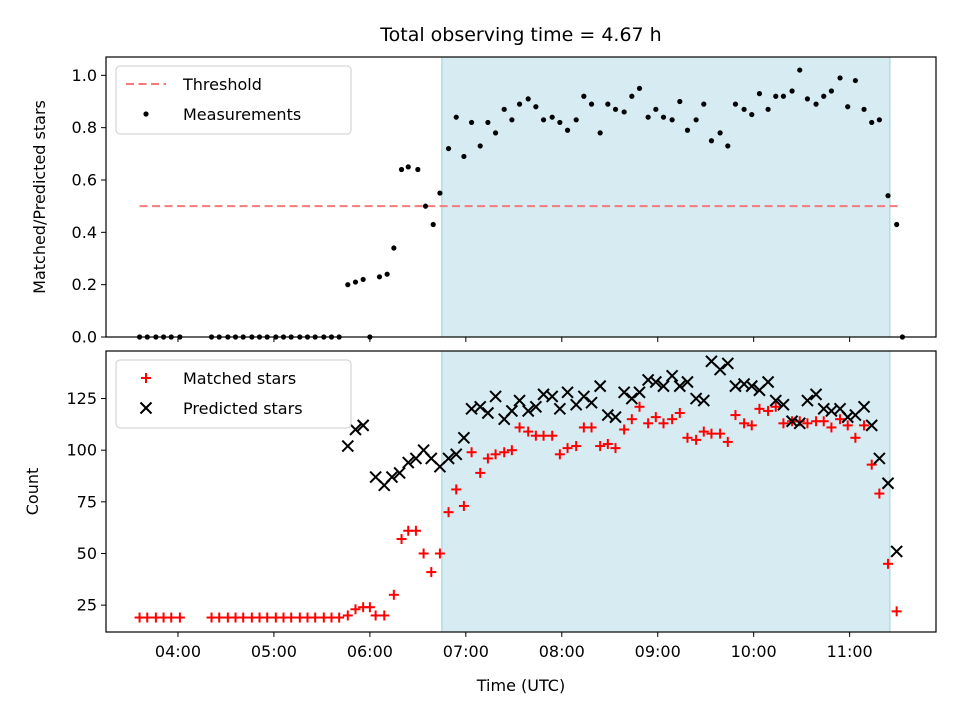  What do you see at coordinates (84, 337) in the screenshot?
I see `y-tick-label: 0.0` at bounding box center [84, 337].